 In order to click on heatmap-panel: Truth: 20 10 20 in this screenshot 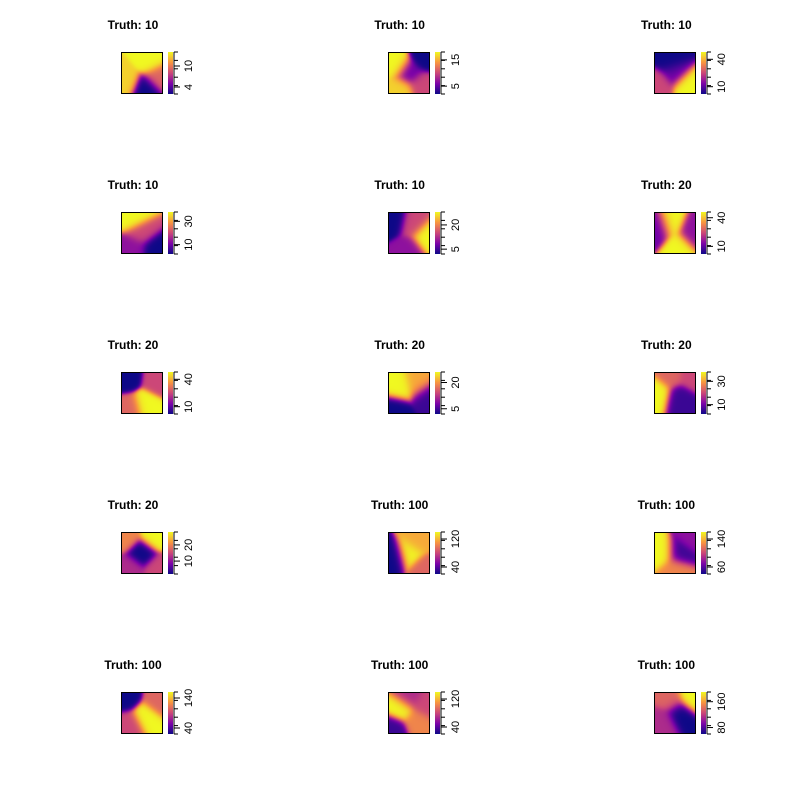, I will do `click(133, 560)`.